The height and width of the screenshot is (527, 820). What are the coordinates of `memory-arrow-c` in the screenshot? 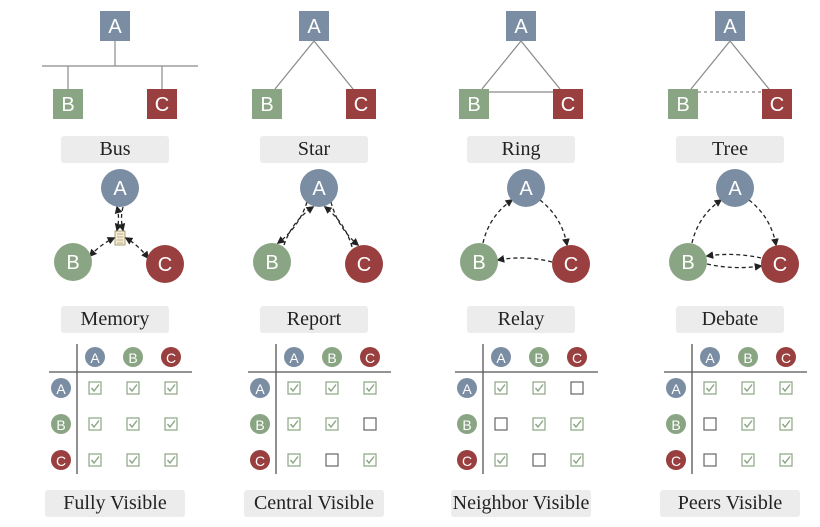 It's located at (136, 248).